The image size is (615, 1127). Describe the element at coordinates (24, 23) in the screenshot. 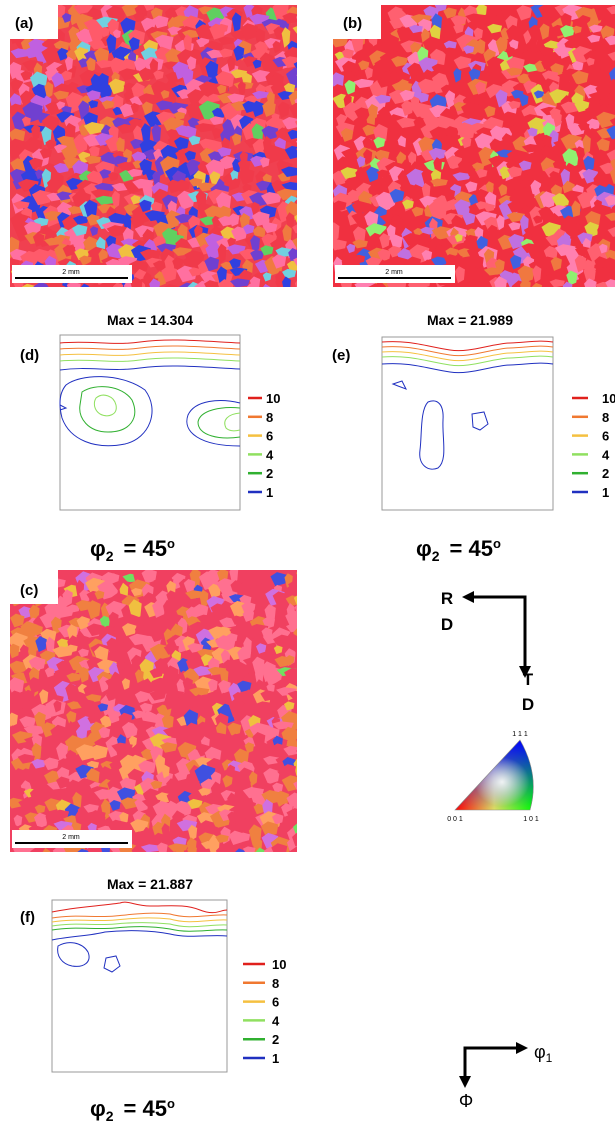

I see `panel-label: (a)` at that location.